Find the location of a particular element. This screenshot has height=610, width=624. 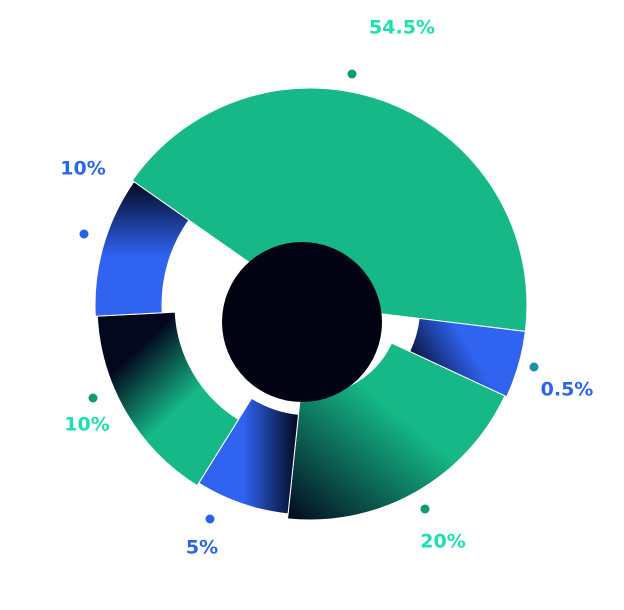

segment-value-label-3: 20% is located at coordinates (442, 542).